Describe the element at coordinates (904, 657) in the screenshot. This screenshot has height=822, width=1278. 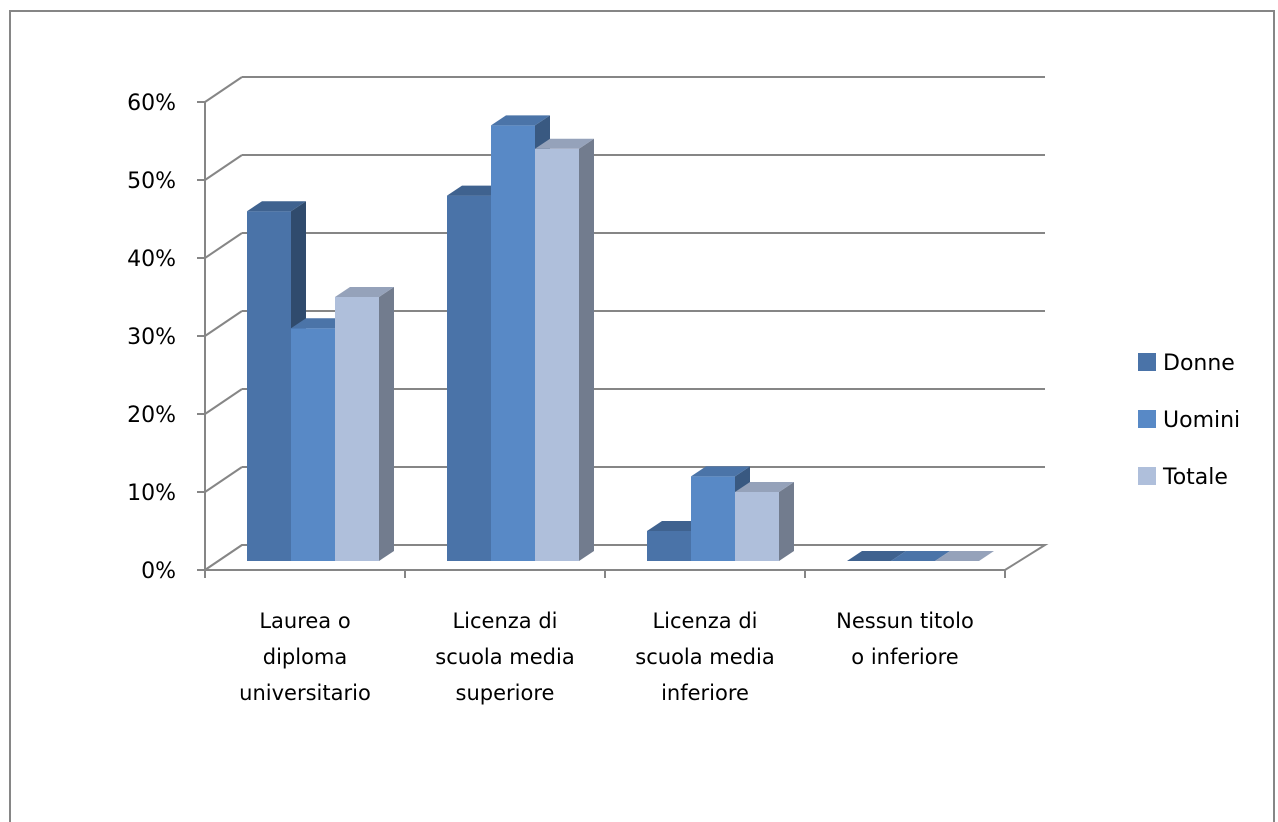
I see `x-tick-label: o inferiore` at that location.